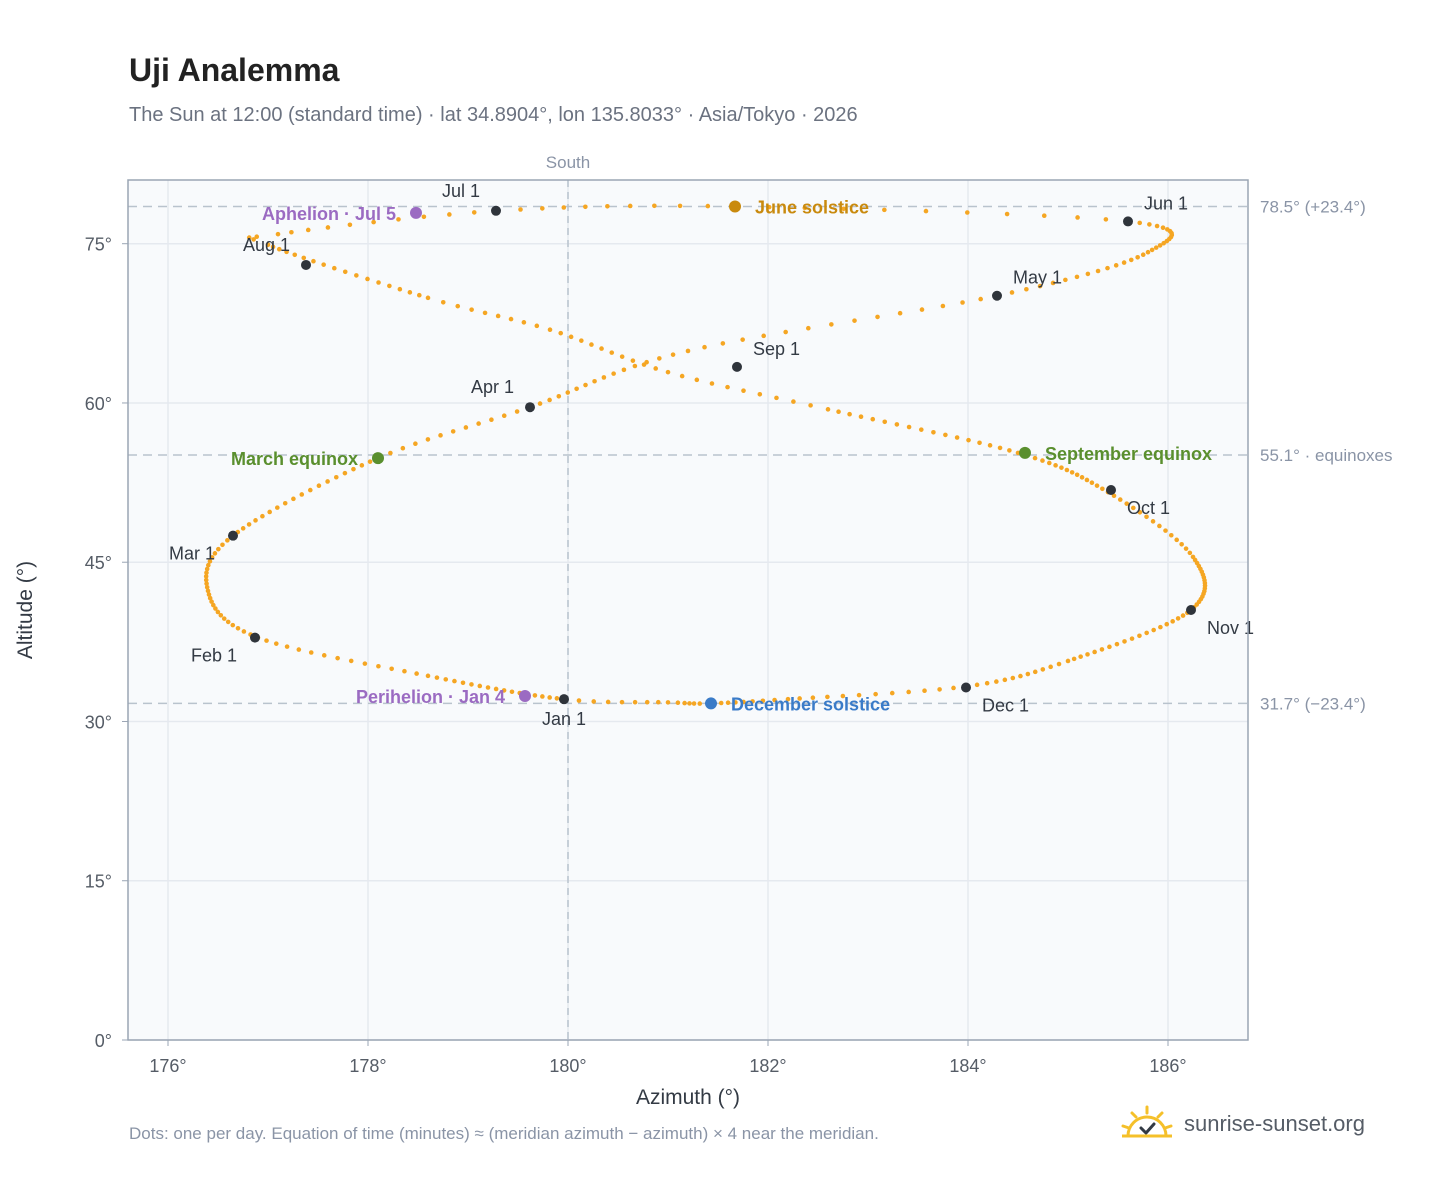 The height and width of the screenshot is (1188, 1448). What do you see at coordinates (568, 162) in the screenshot?
I see `meridian-label: South` at bounding box center [568, 162].